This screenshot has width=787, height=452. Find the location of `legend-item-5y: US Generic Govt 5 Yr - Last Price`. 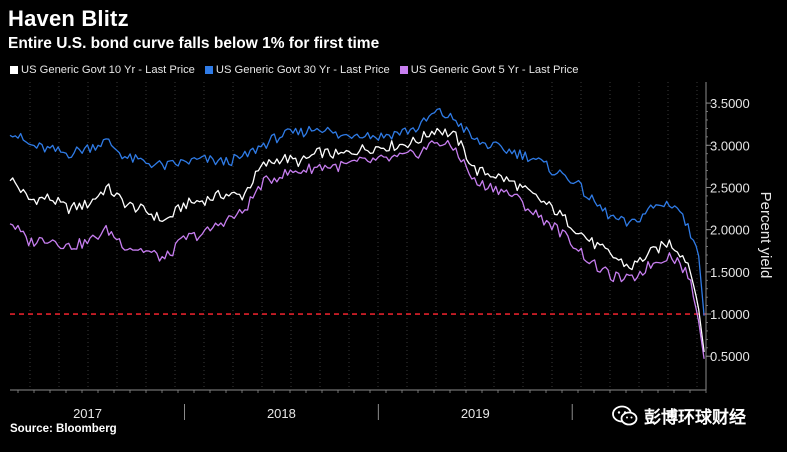

legend-item-5y: US Generic Govt 5 Yr - Last Price is located at coordinates (489, 70).